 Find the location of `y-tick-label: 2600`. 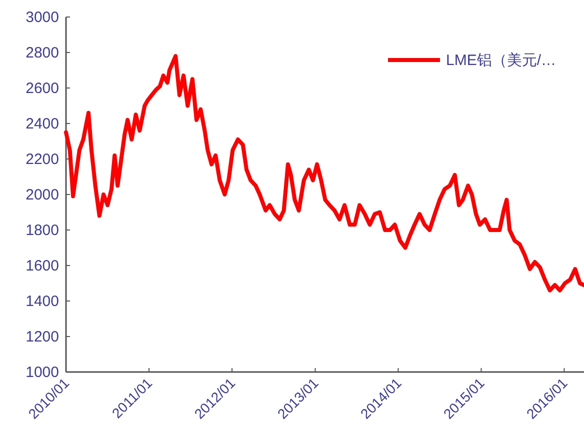

y-tick-label: 2600 is located at coordinates (42, 88).